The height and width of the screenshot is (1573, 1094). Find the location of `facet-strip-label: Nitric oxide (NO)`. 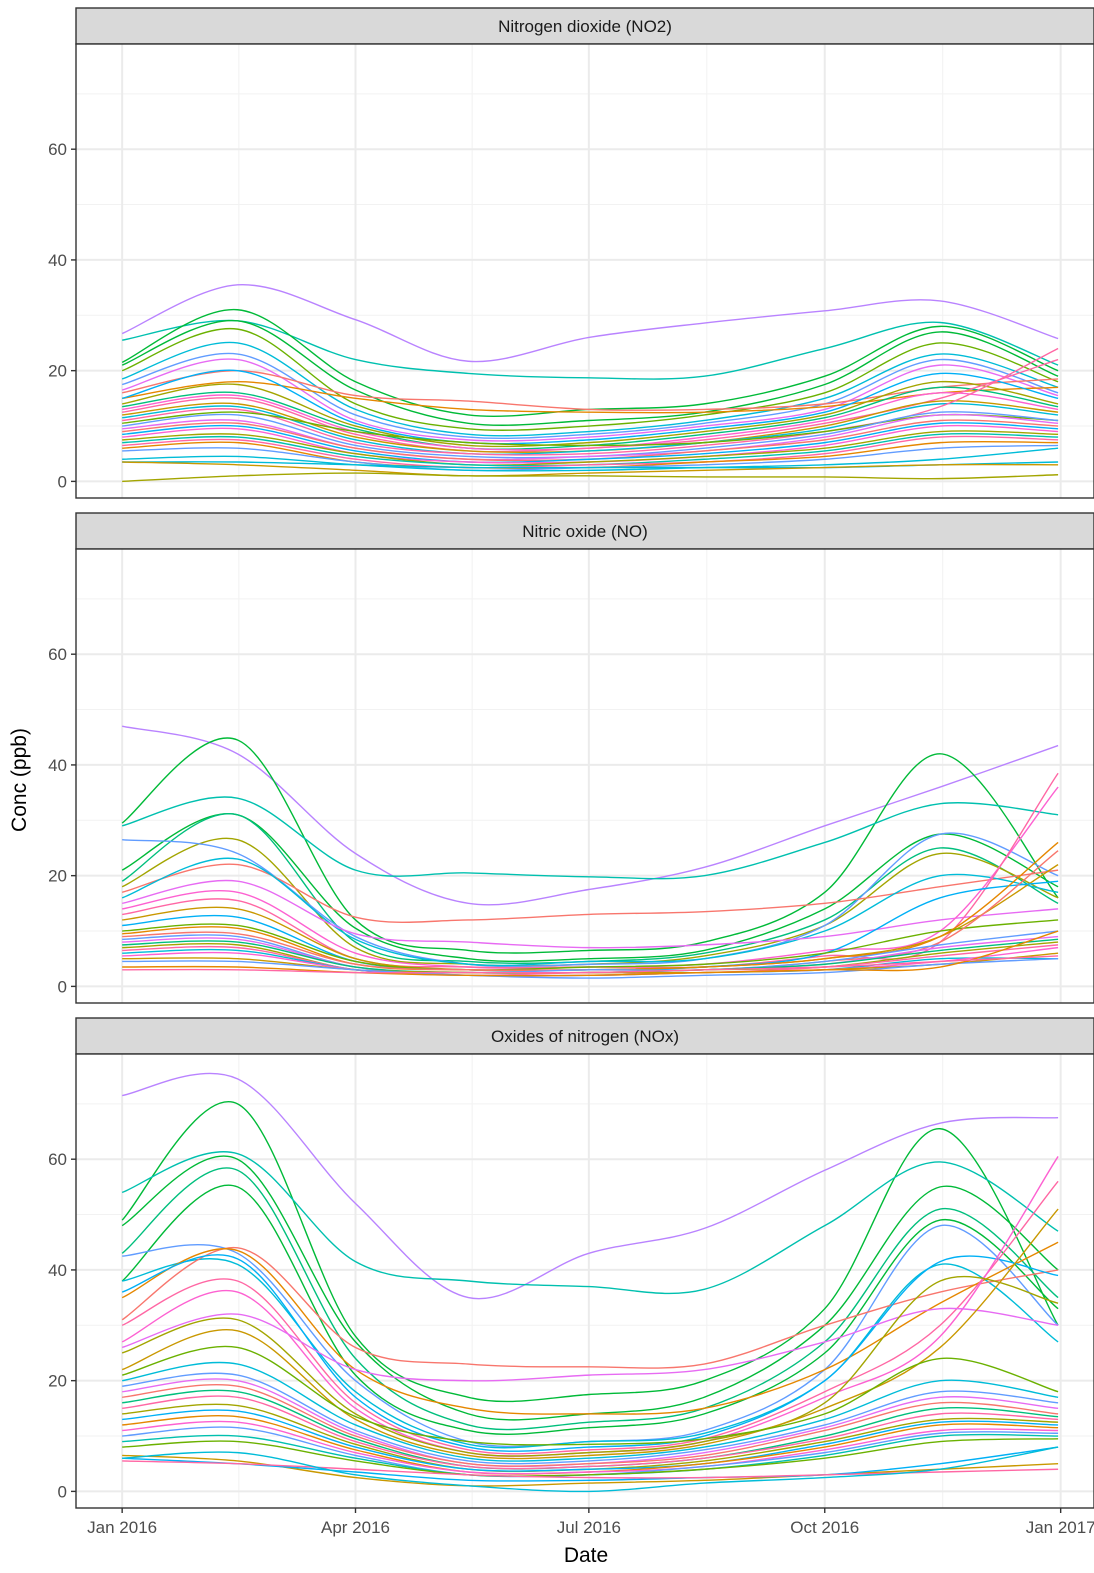

facet-strip-label: Nitric oxide (NO) is located at coordinates (585, 531).